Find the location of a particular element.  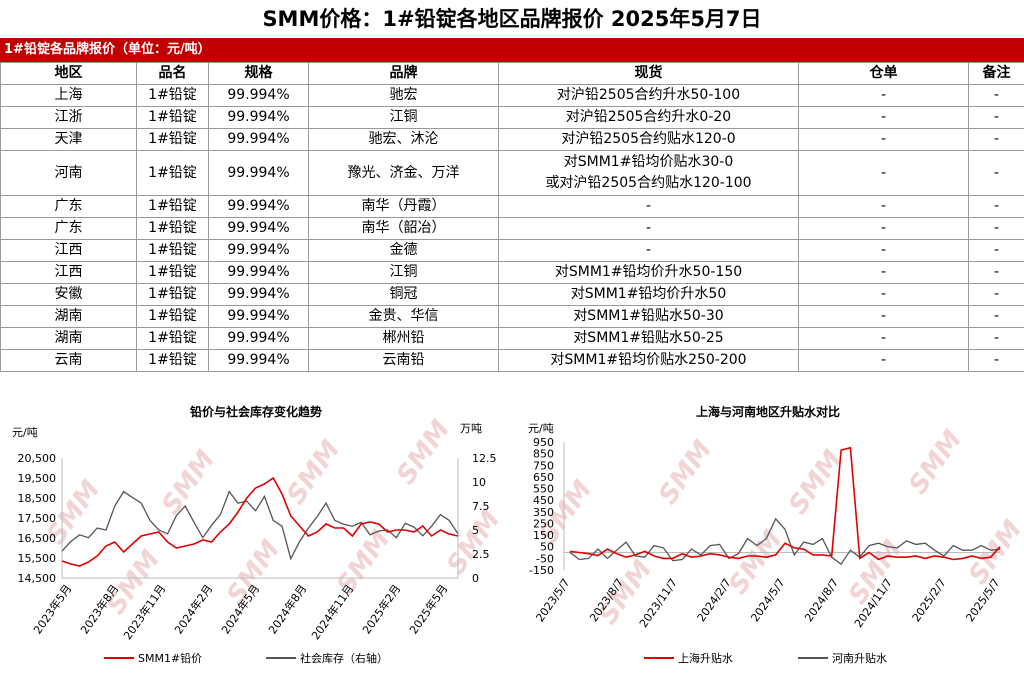

cell-spot: 对SMM1#铅贴水50-30 is located at coordinates (649, 317).